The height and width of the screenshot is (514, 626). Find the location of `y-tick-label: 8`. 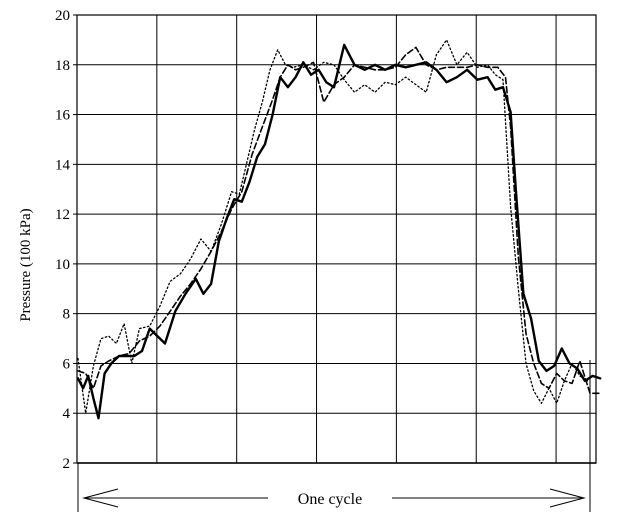

y-tick-label: 8 is located at coordinates (67, 315).